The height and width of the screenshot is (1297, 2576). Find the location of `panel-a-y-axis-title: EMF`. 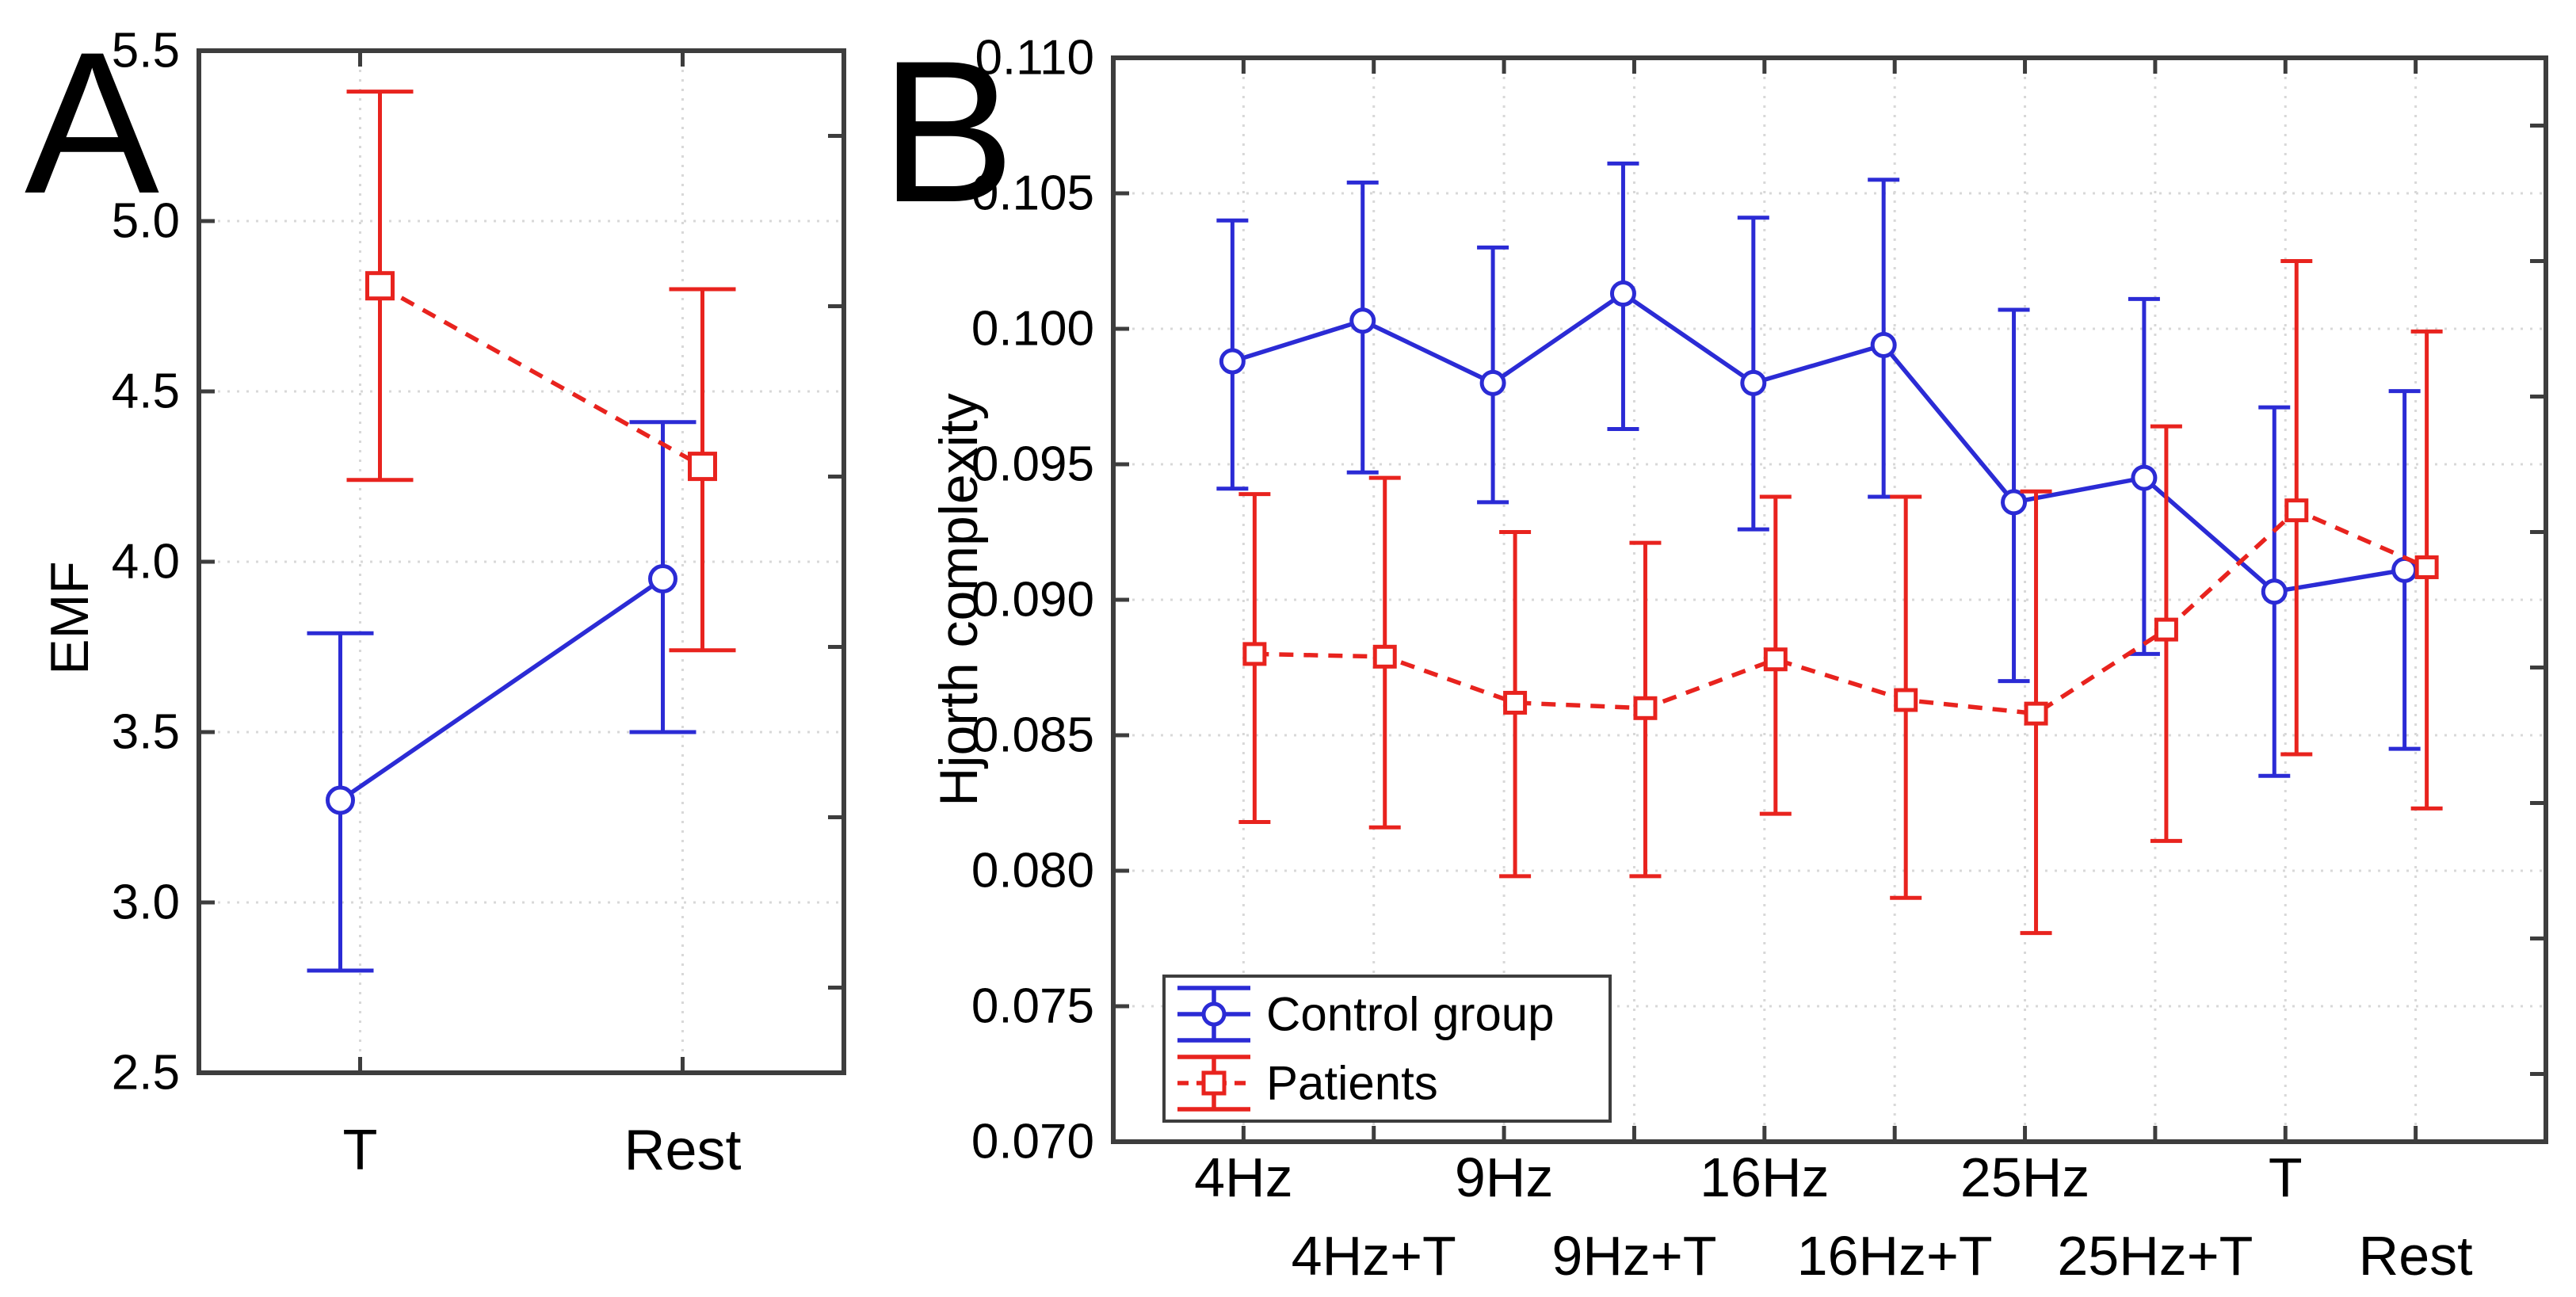

panel-a-y-axis-title: EMF is located at coordinates (70, 618).